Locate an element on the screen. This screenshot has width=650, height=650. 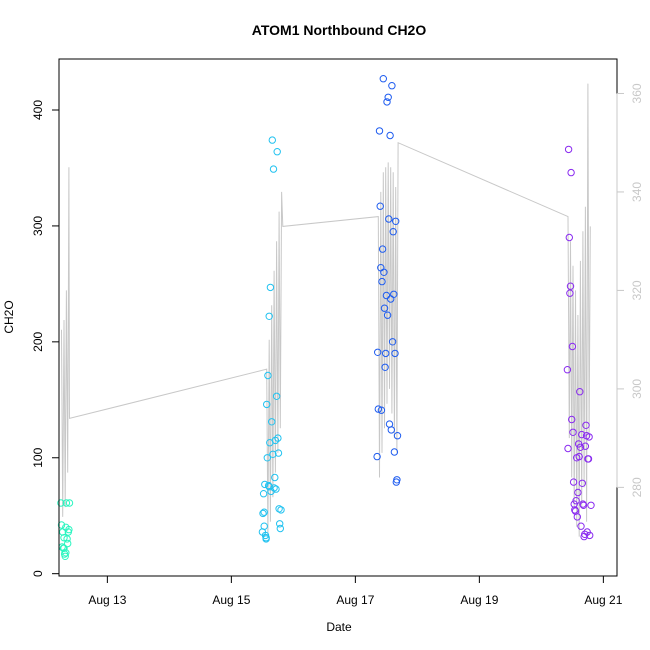
secondary-y-tick-label: 320 is located at coordinates (637, 290).